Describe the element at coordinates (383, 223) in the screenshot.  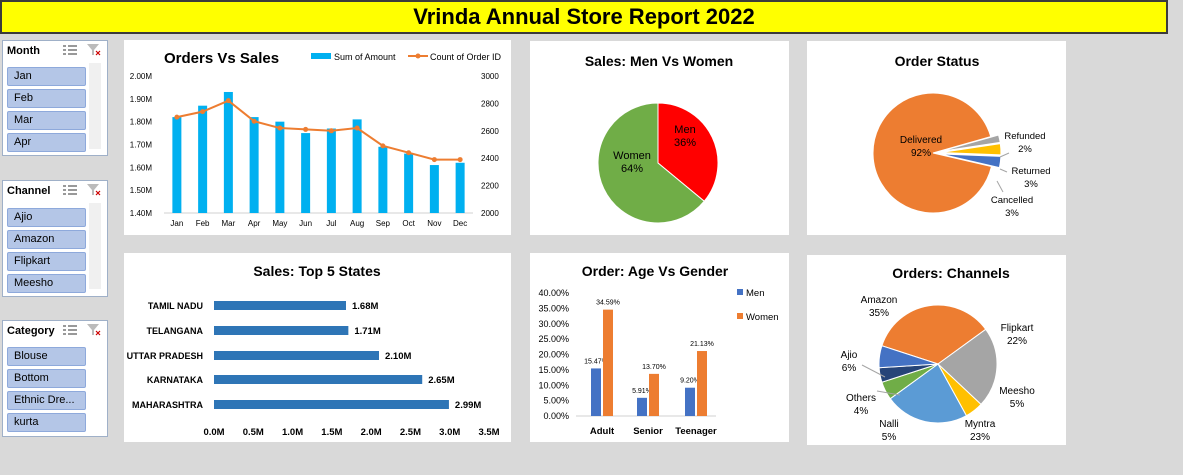
I see `x-tick-label: Sep` at that location.